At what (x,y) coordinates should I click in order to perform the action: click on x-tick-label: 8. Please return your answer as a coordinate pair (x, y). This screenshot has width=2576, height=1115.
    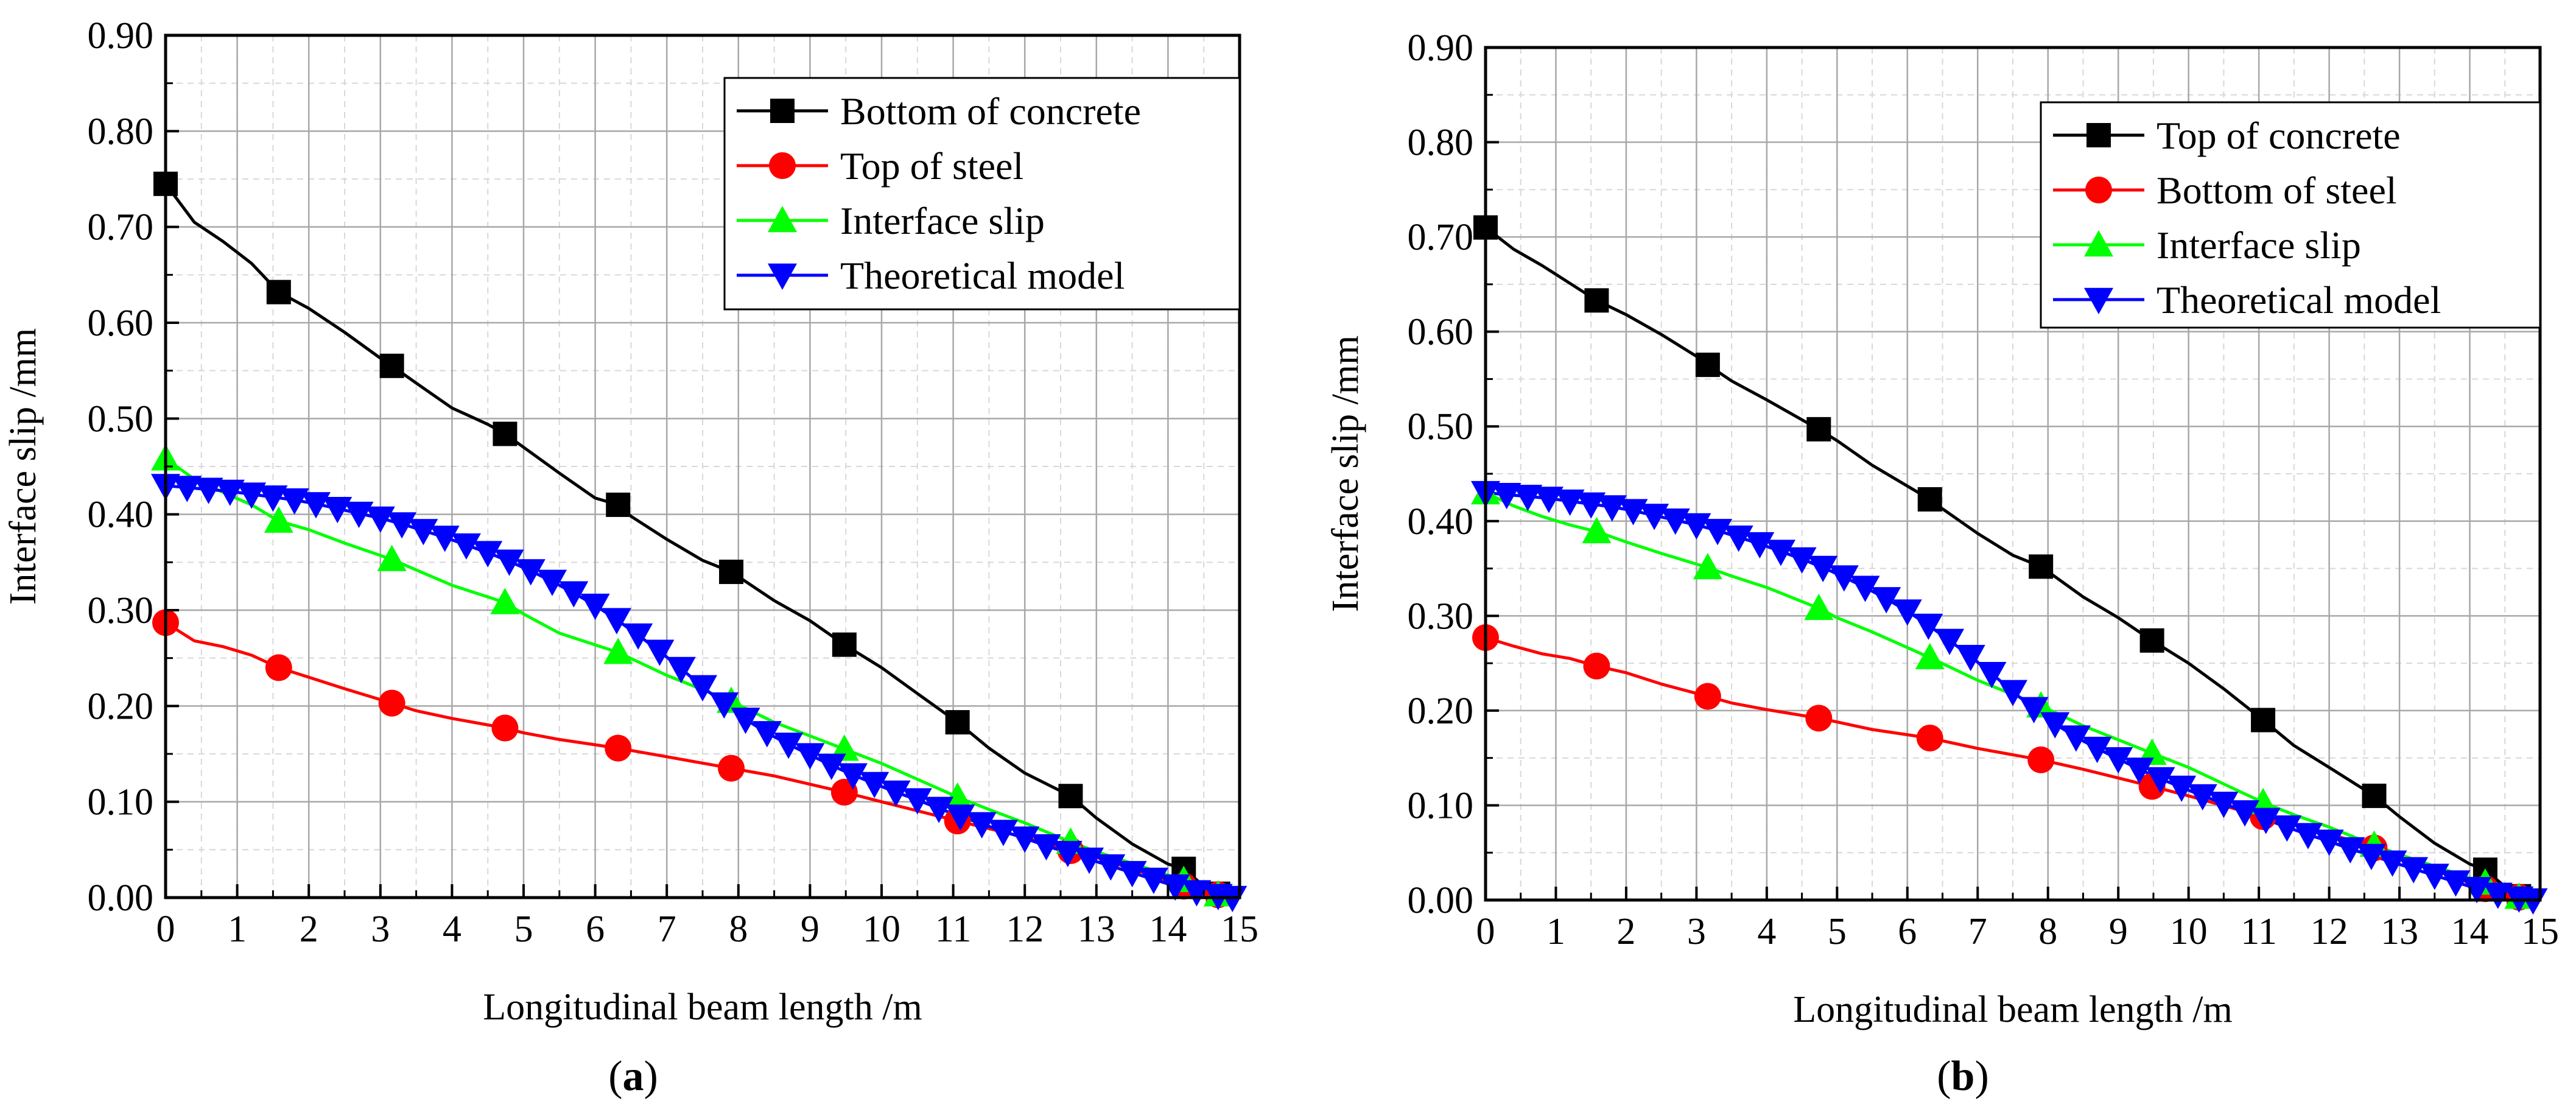
    Looking at the image, I should click on (738, 929).